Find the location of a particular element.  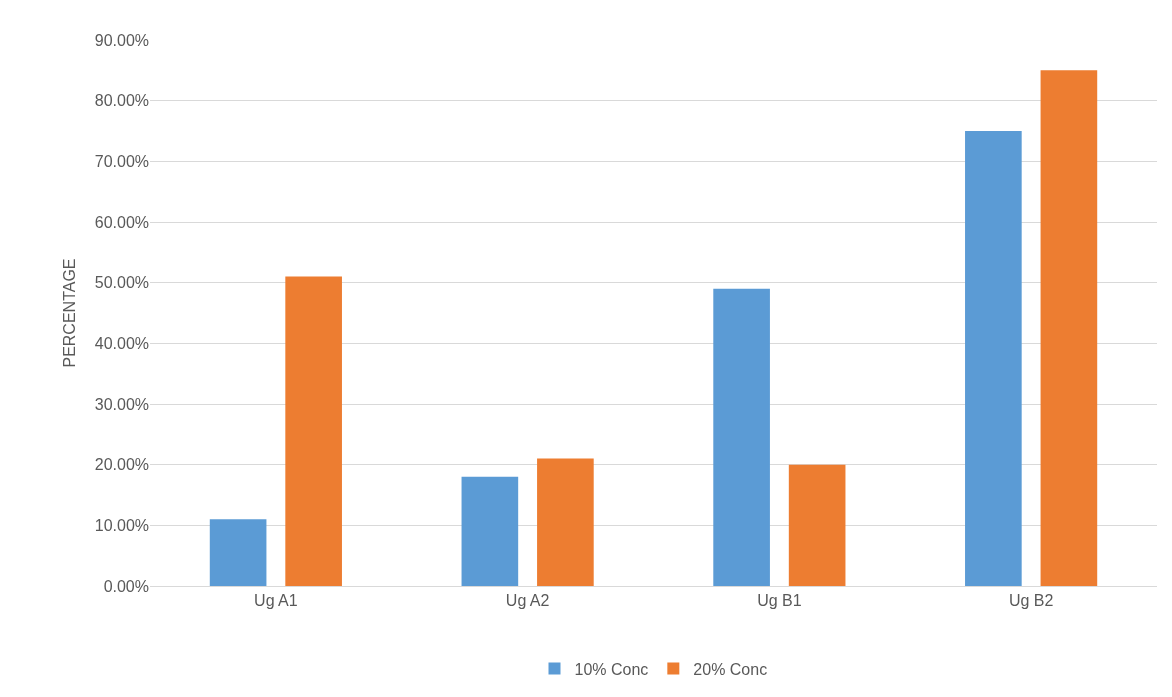

y-tick-label: 20.00% is located at coordinates (121, 465).